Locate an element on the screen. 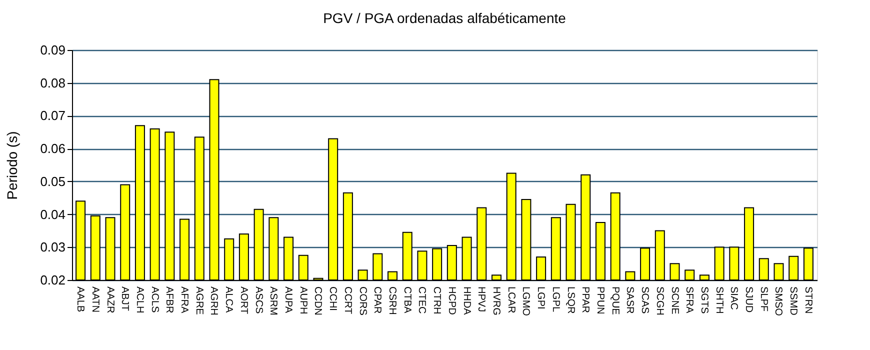  chart-title: PGV / PGA ordenadas alfabéticamente is located at coordinates (444, 18).